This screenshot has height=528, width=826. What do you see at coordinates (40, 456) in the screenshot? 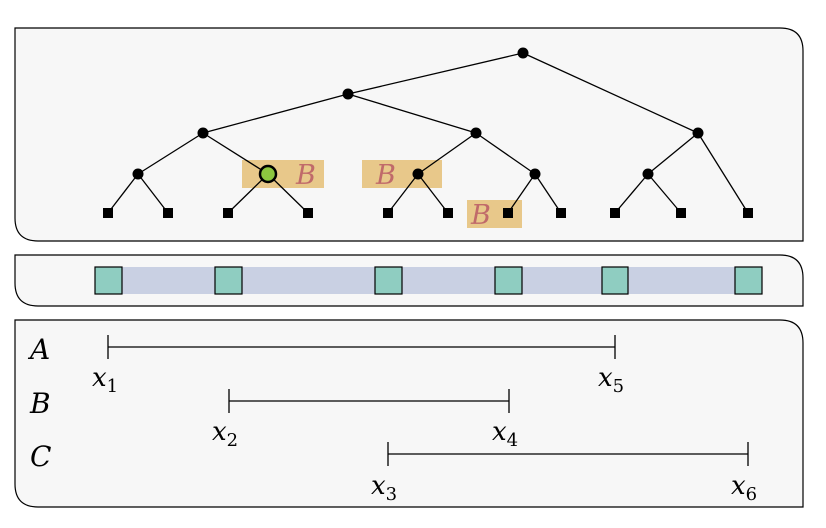
I see `interval-name: C` at bounding box center [40, 456].